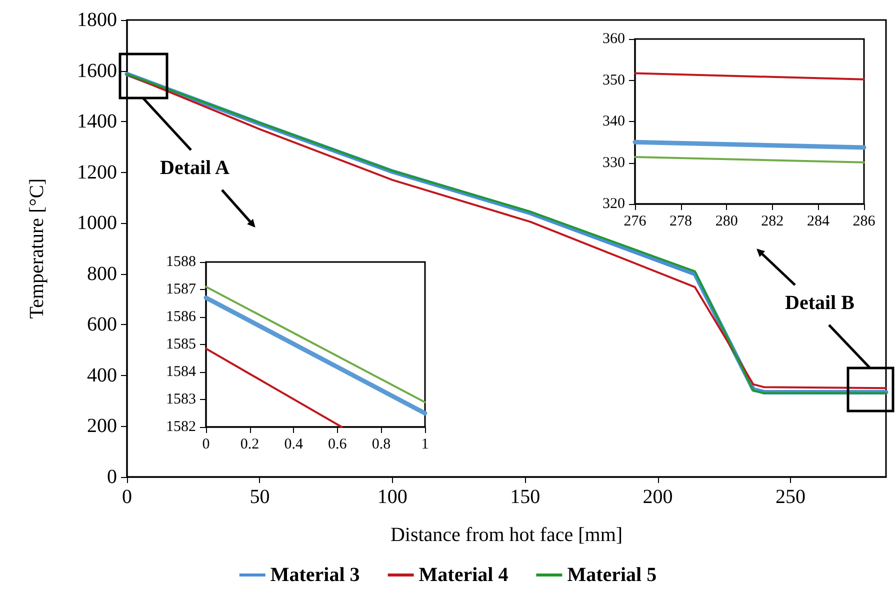 The width and height of the screenshot is (896, 594). Describe the element at coordinates (181, 344) in the screenshot. I see `y-tick-label: 1585` at that location.